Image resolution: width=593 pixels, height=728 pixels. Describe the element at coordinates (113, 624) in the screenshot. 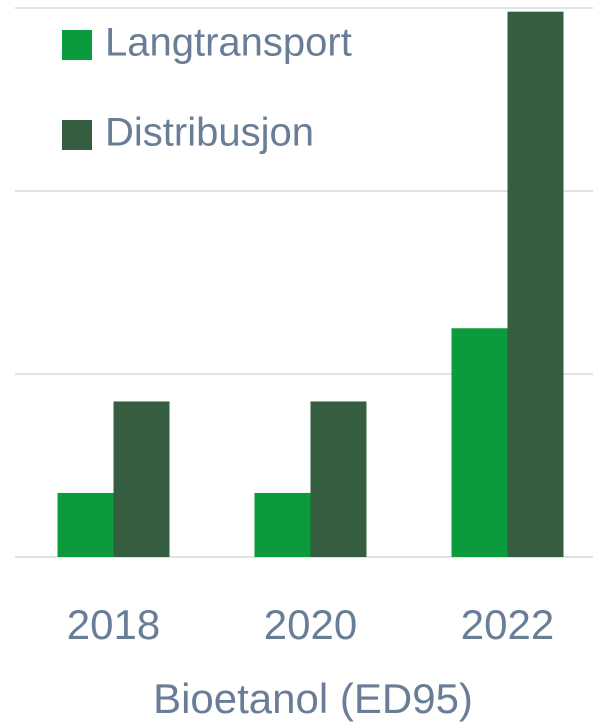

I see `x-tick-label: 2018` at that location.